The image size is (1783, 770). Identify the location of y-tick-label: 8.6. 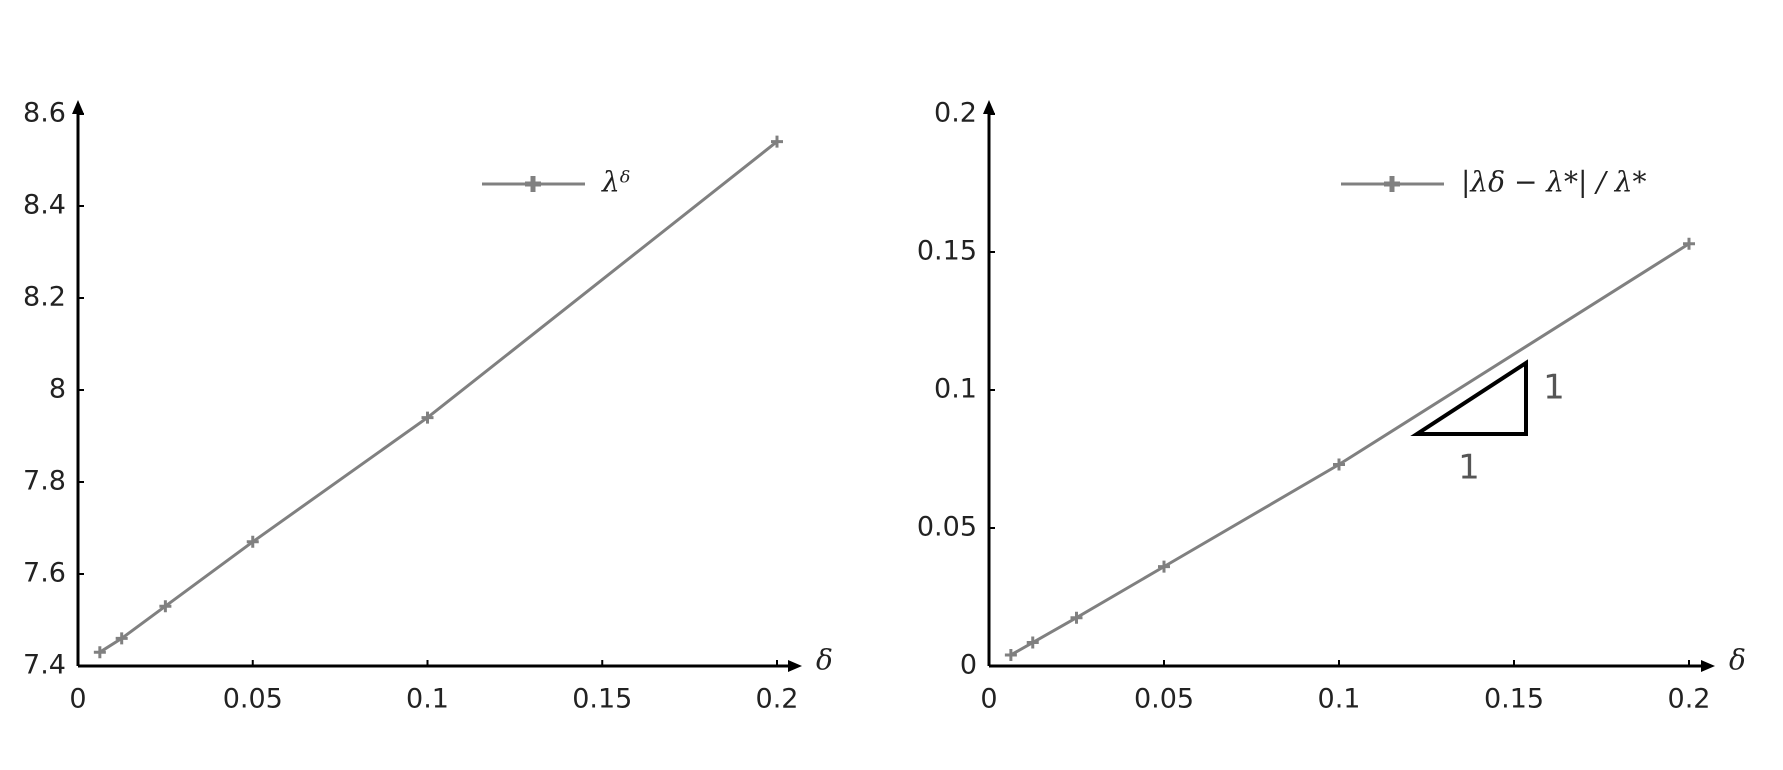
(44, 113).